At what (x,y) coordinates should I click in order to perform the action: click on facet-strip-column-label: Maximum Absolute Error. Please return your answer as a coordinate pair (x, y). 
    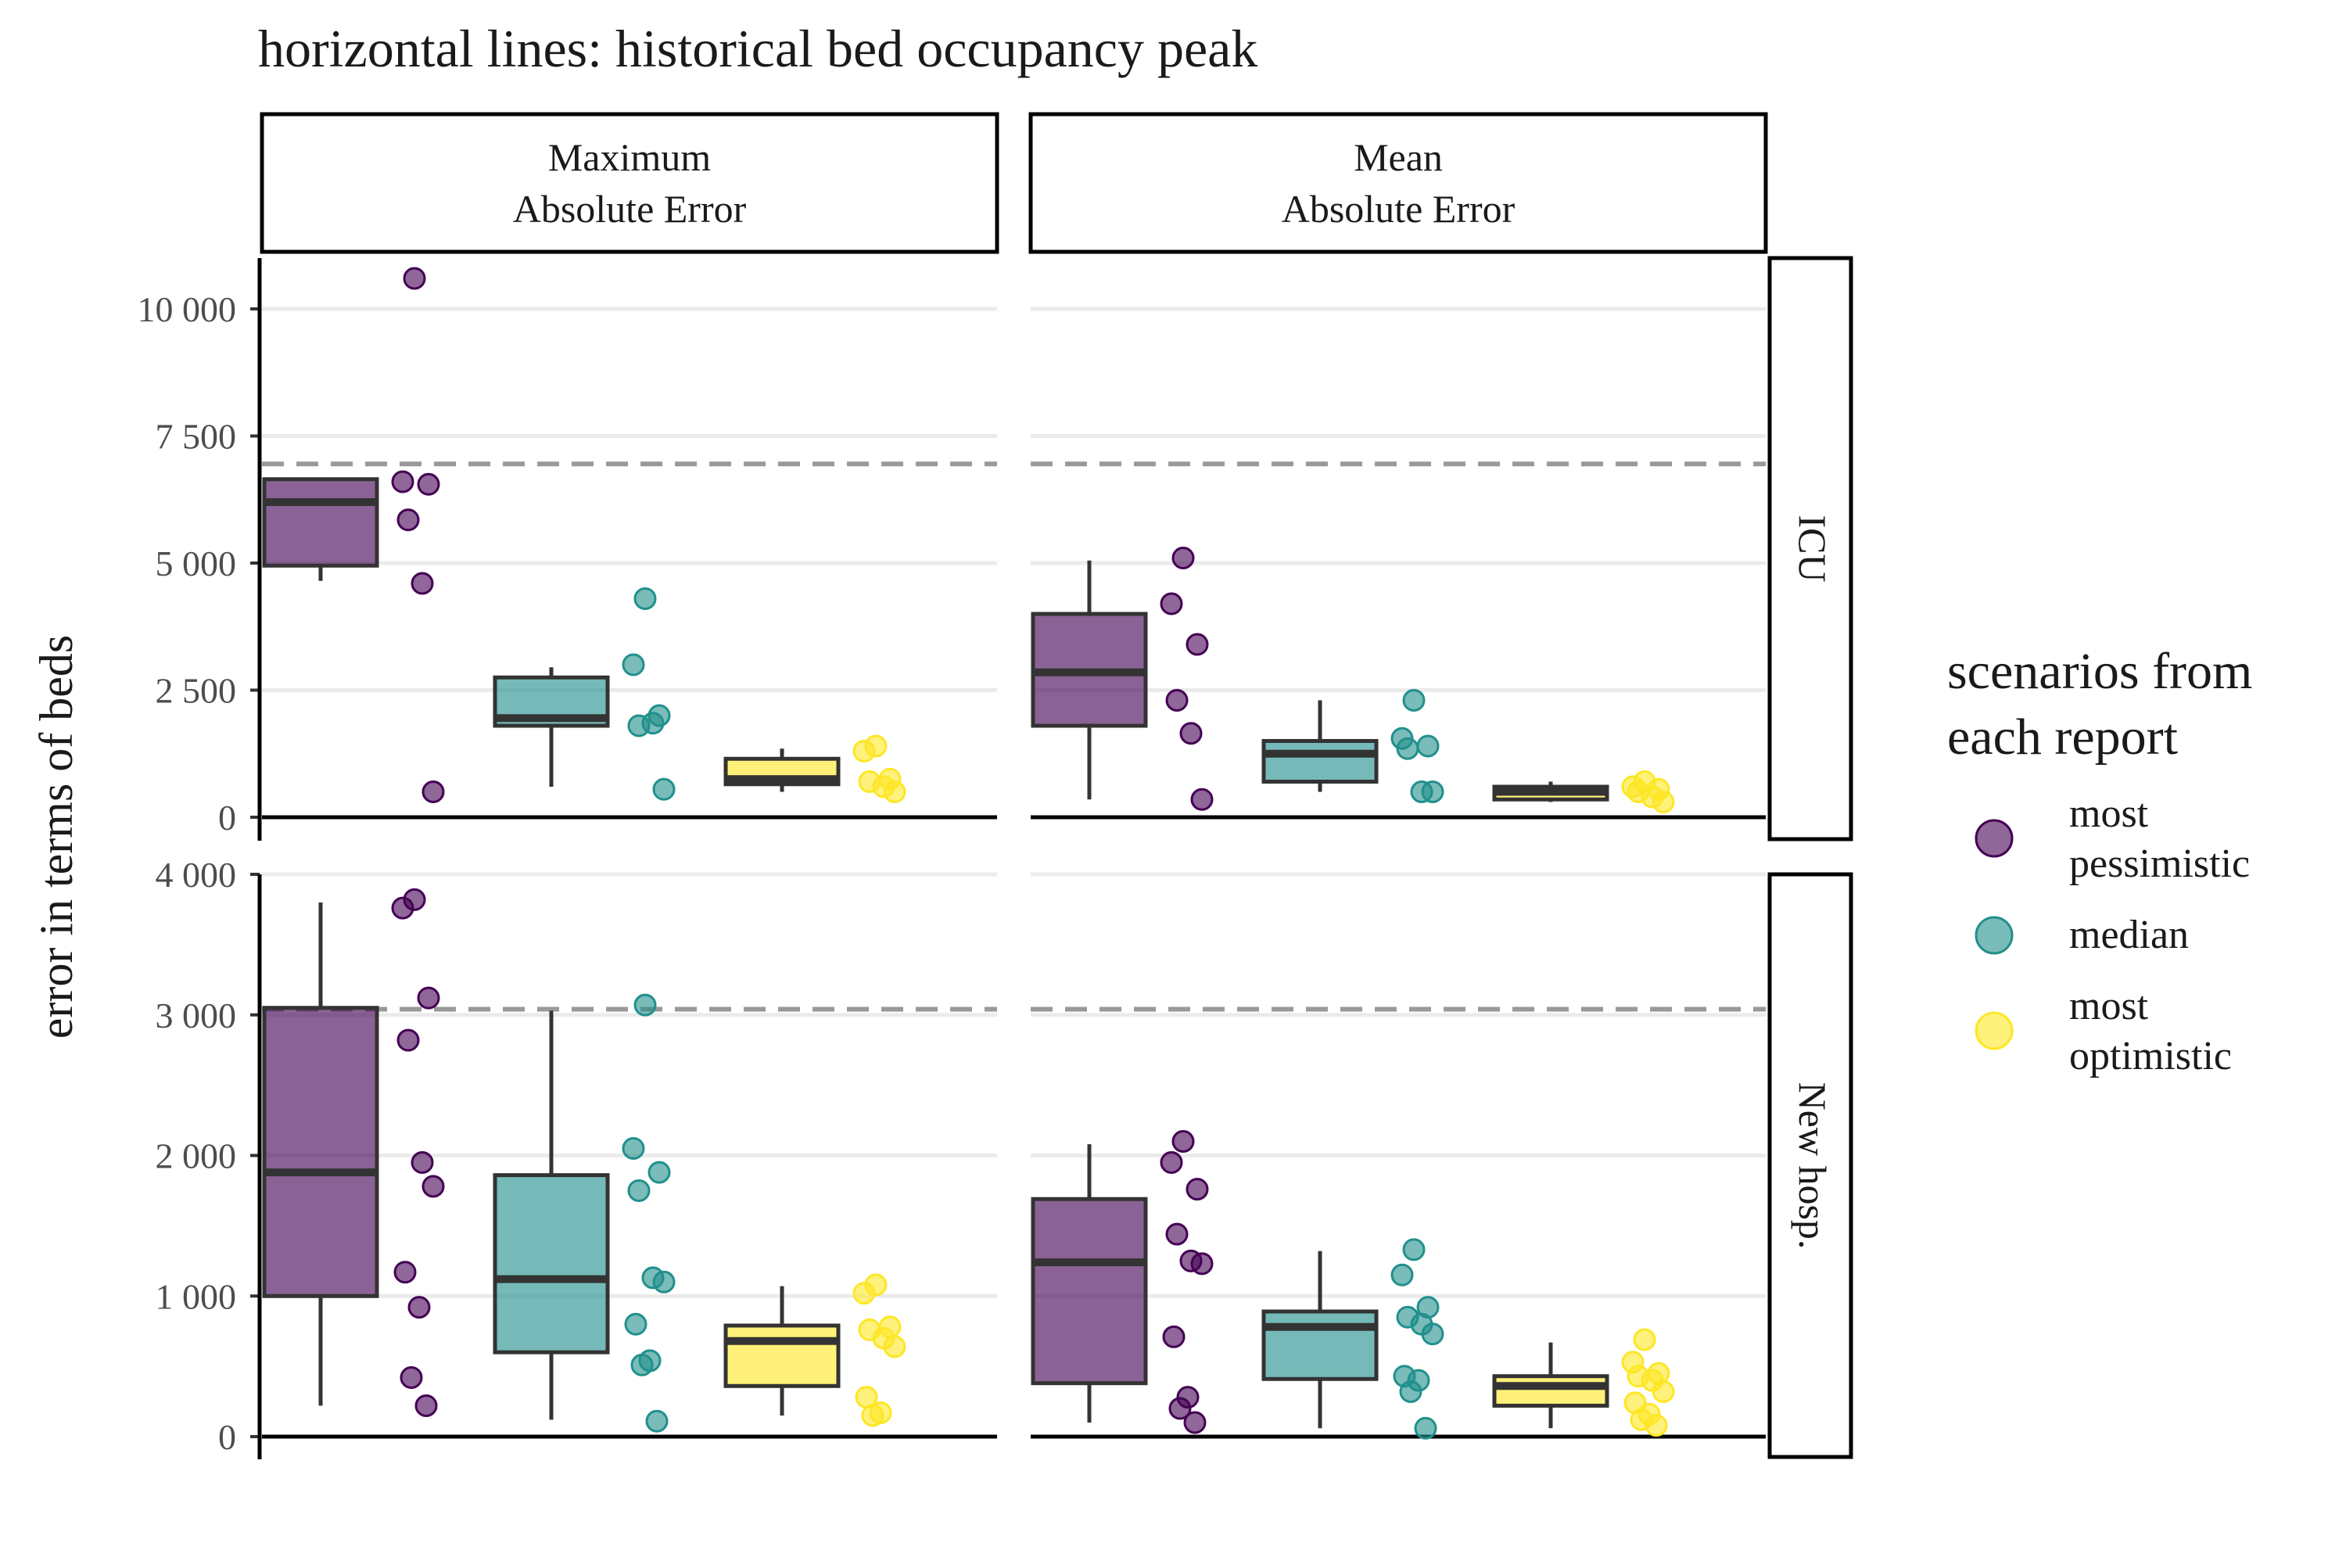
    Looking at the image, I should click on (630, 183).